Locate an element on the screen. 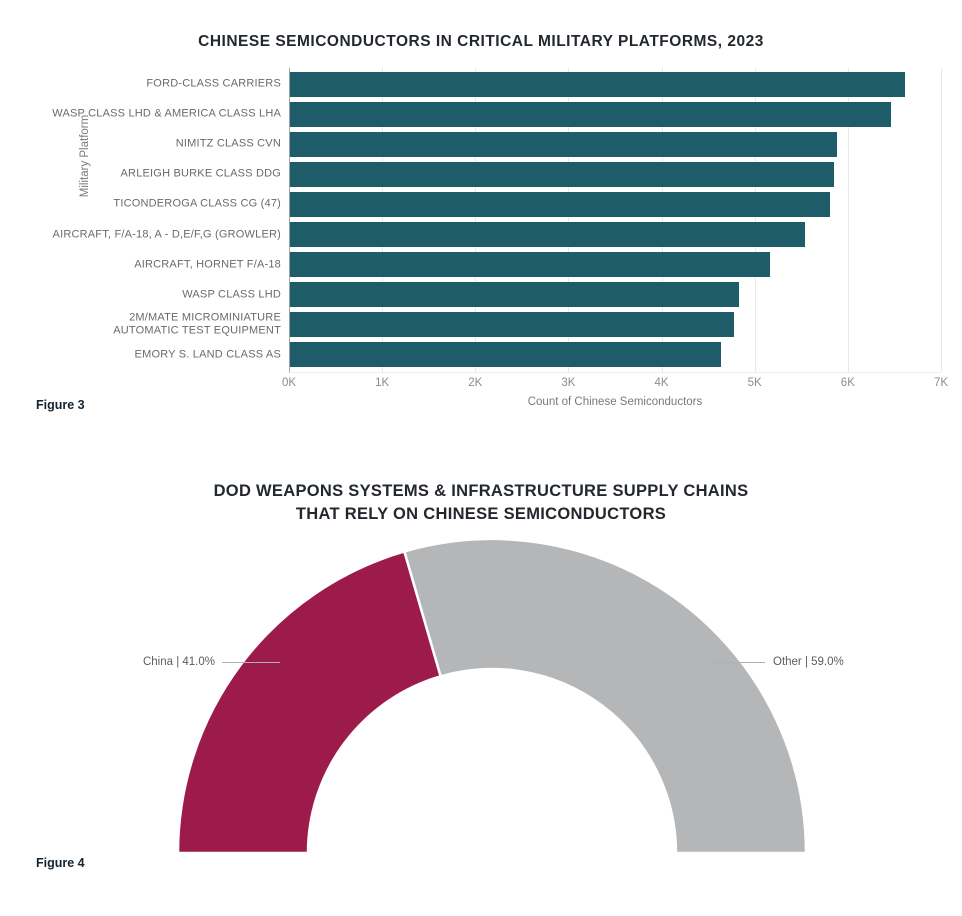 This screenshot has width=962, height=916. pie-slice-china is located at coordinates (309, 702).